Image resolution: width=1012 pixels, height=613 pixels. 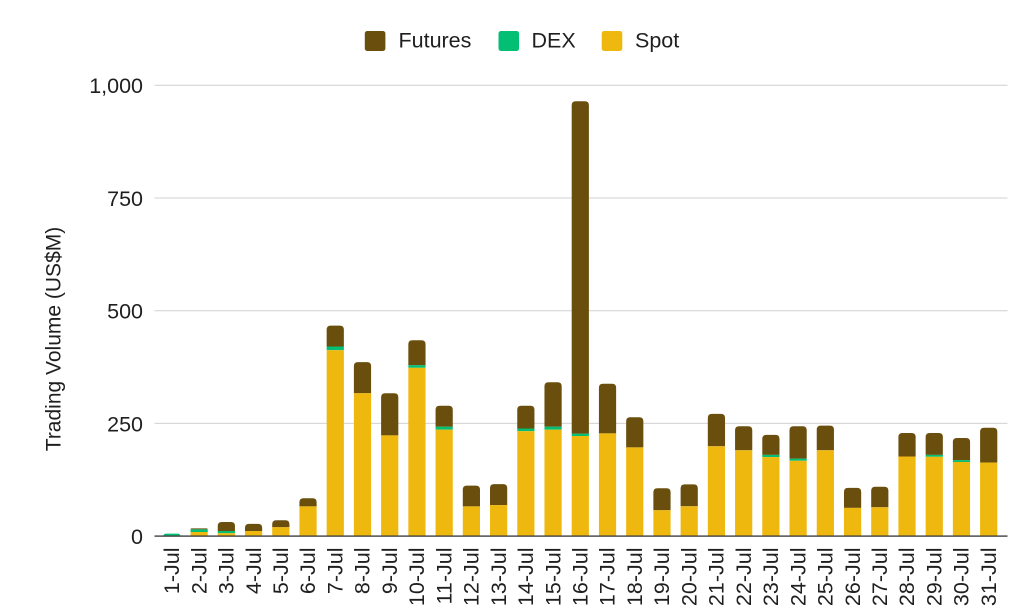 What do you see at coordinates (581, 577) in the screenshot?
I see `svg-text: 16-Jul` at bounding box center [581, 577].